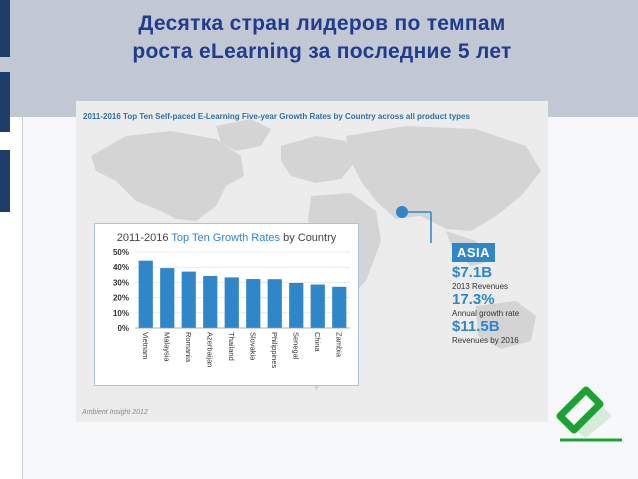  I want to click on green-check-logo-icon, so click(589, 414).